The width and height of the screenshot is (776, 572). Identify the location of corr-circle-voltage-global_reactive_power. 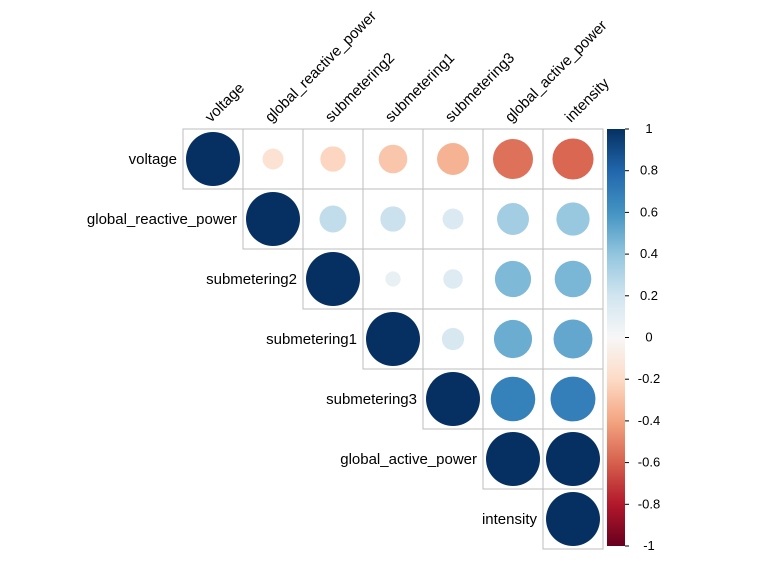
(273, 159).